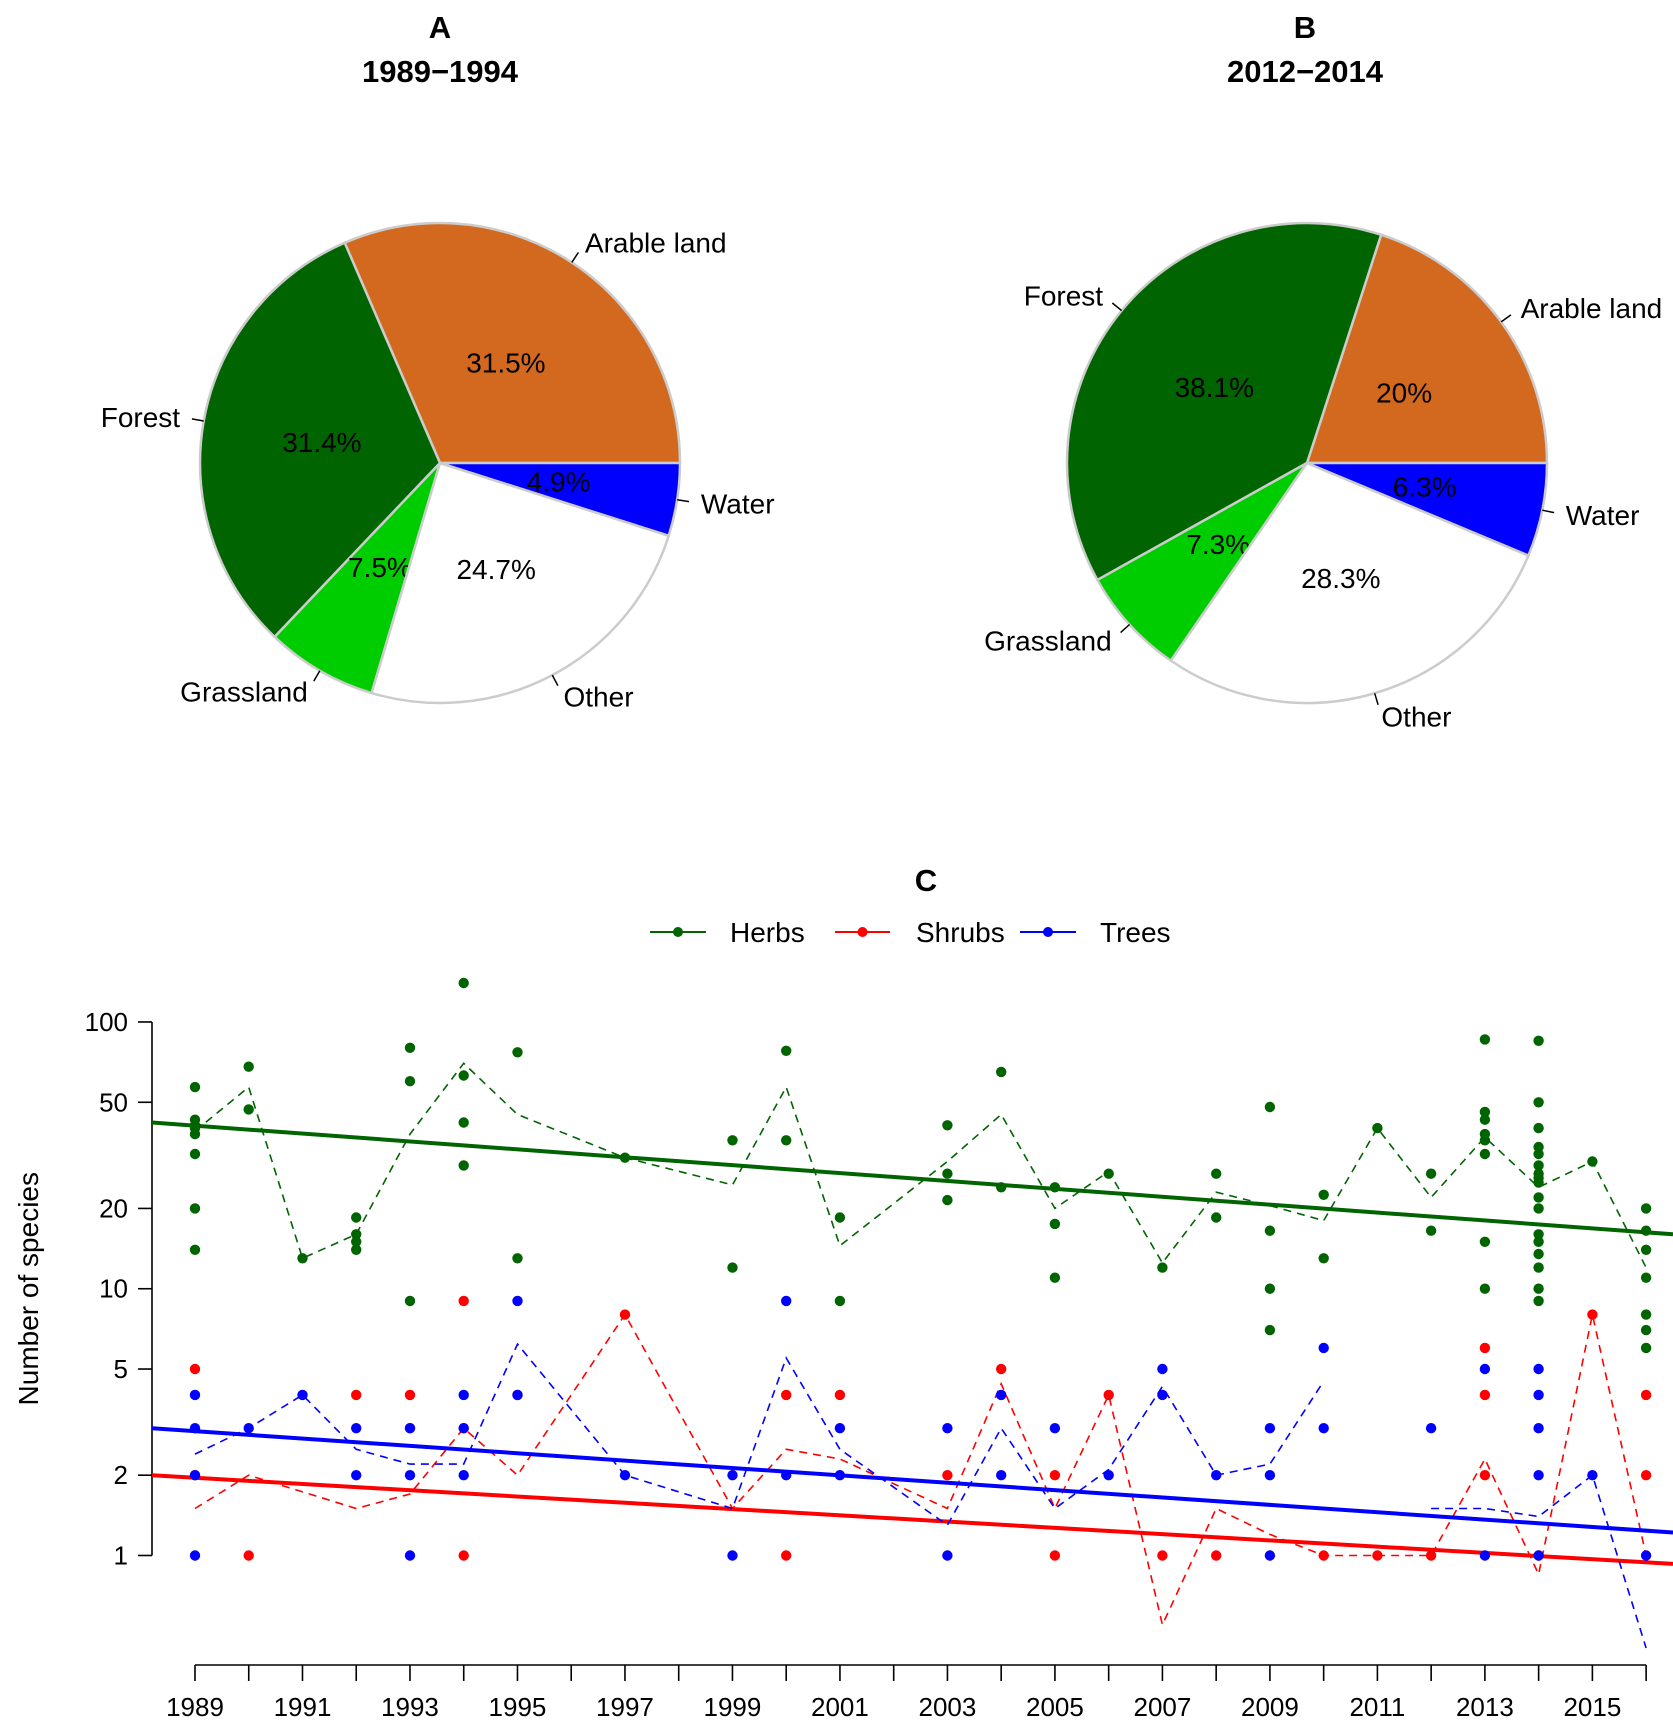  Describe the element at coordinates (1048, 641) in the screenshot. I see `pie-b-label-grassland: Grassland` at that location.